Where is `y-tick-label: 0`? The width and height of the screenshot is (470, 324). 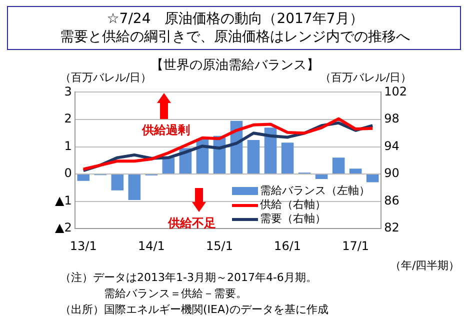
y-tick-label: 0 is located at coordinates (68, 173).